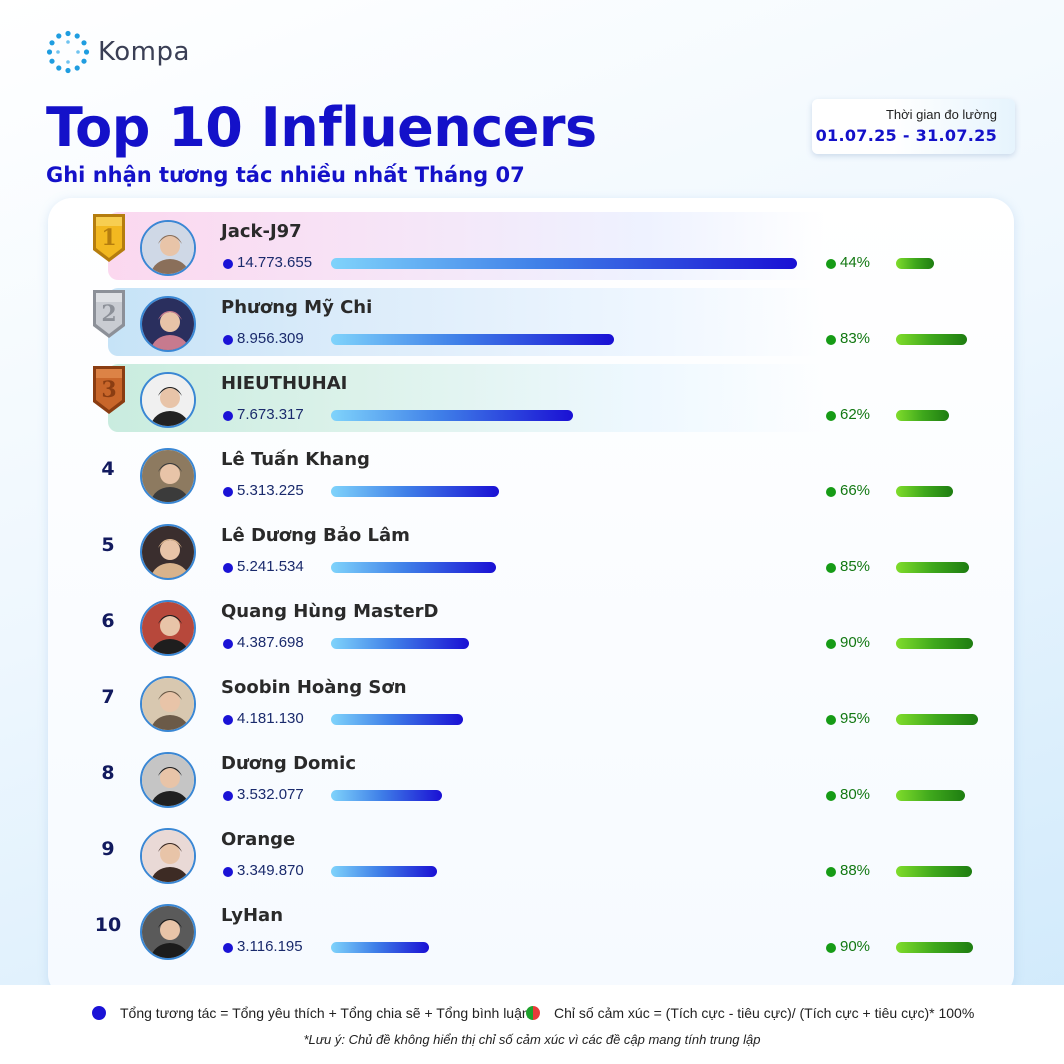 This screenshot has height=1064, width=1064. What do you see at coordinates (533, 1013) in the screenshot?
I see `legend-sentiment-marker` at bounding box center [533, 1013].